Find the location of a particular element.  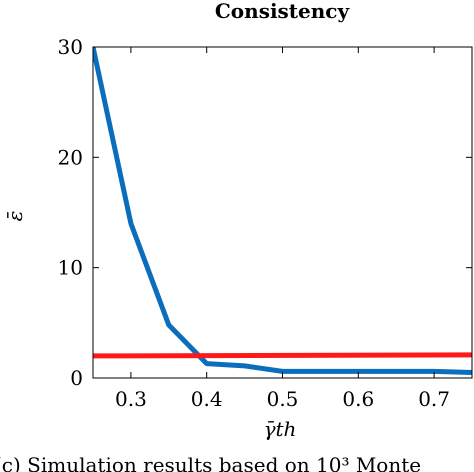

chart-title: Consistency is located at coordinates (283, 11).